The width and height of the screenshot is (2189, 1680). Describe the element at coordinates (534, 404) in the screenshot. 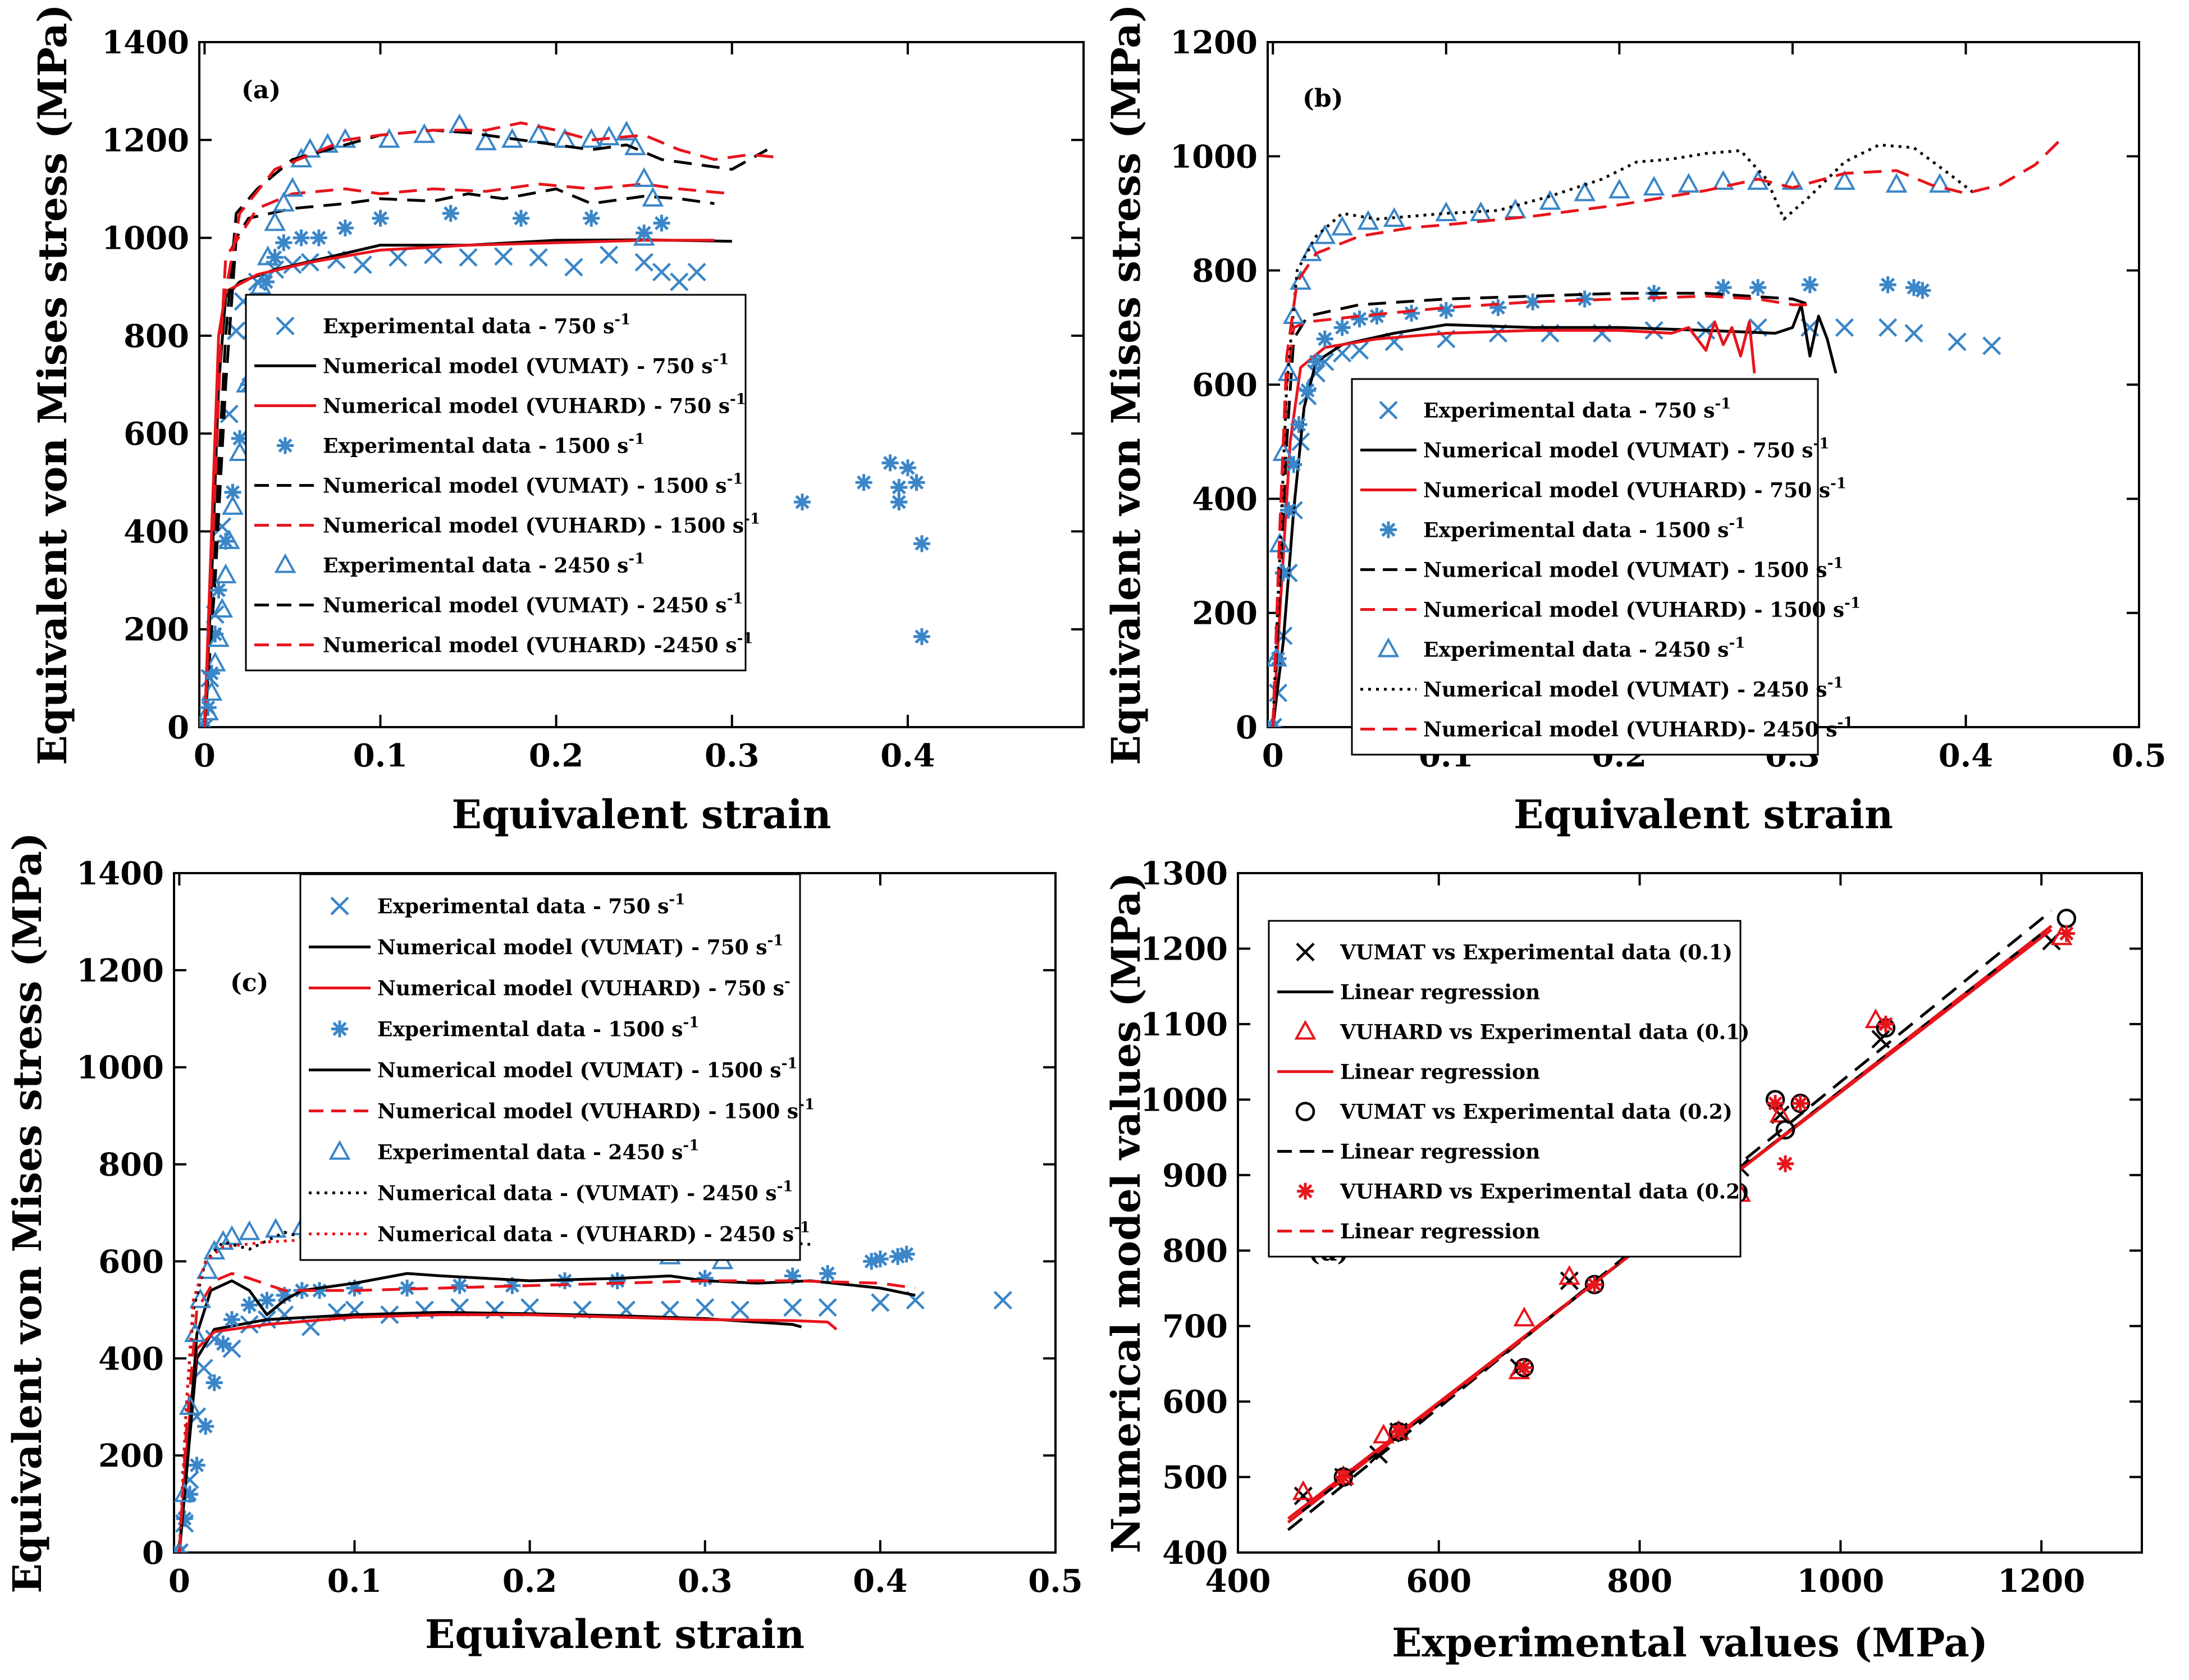

I see `legend-label: Numerical model (VUHARD) - 750 s-1` at that location.